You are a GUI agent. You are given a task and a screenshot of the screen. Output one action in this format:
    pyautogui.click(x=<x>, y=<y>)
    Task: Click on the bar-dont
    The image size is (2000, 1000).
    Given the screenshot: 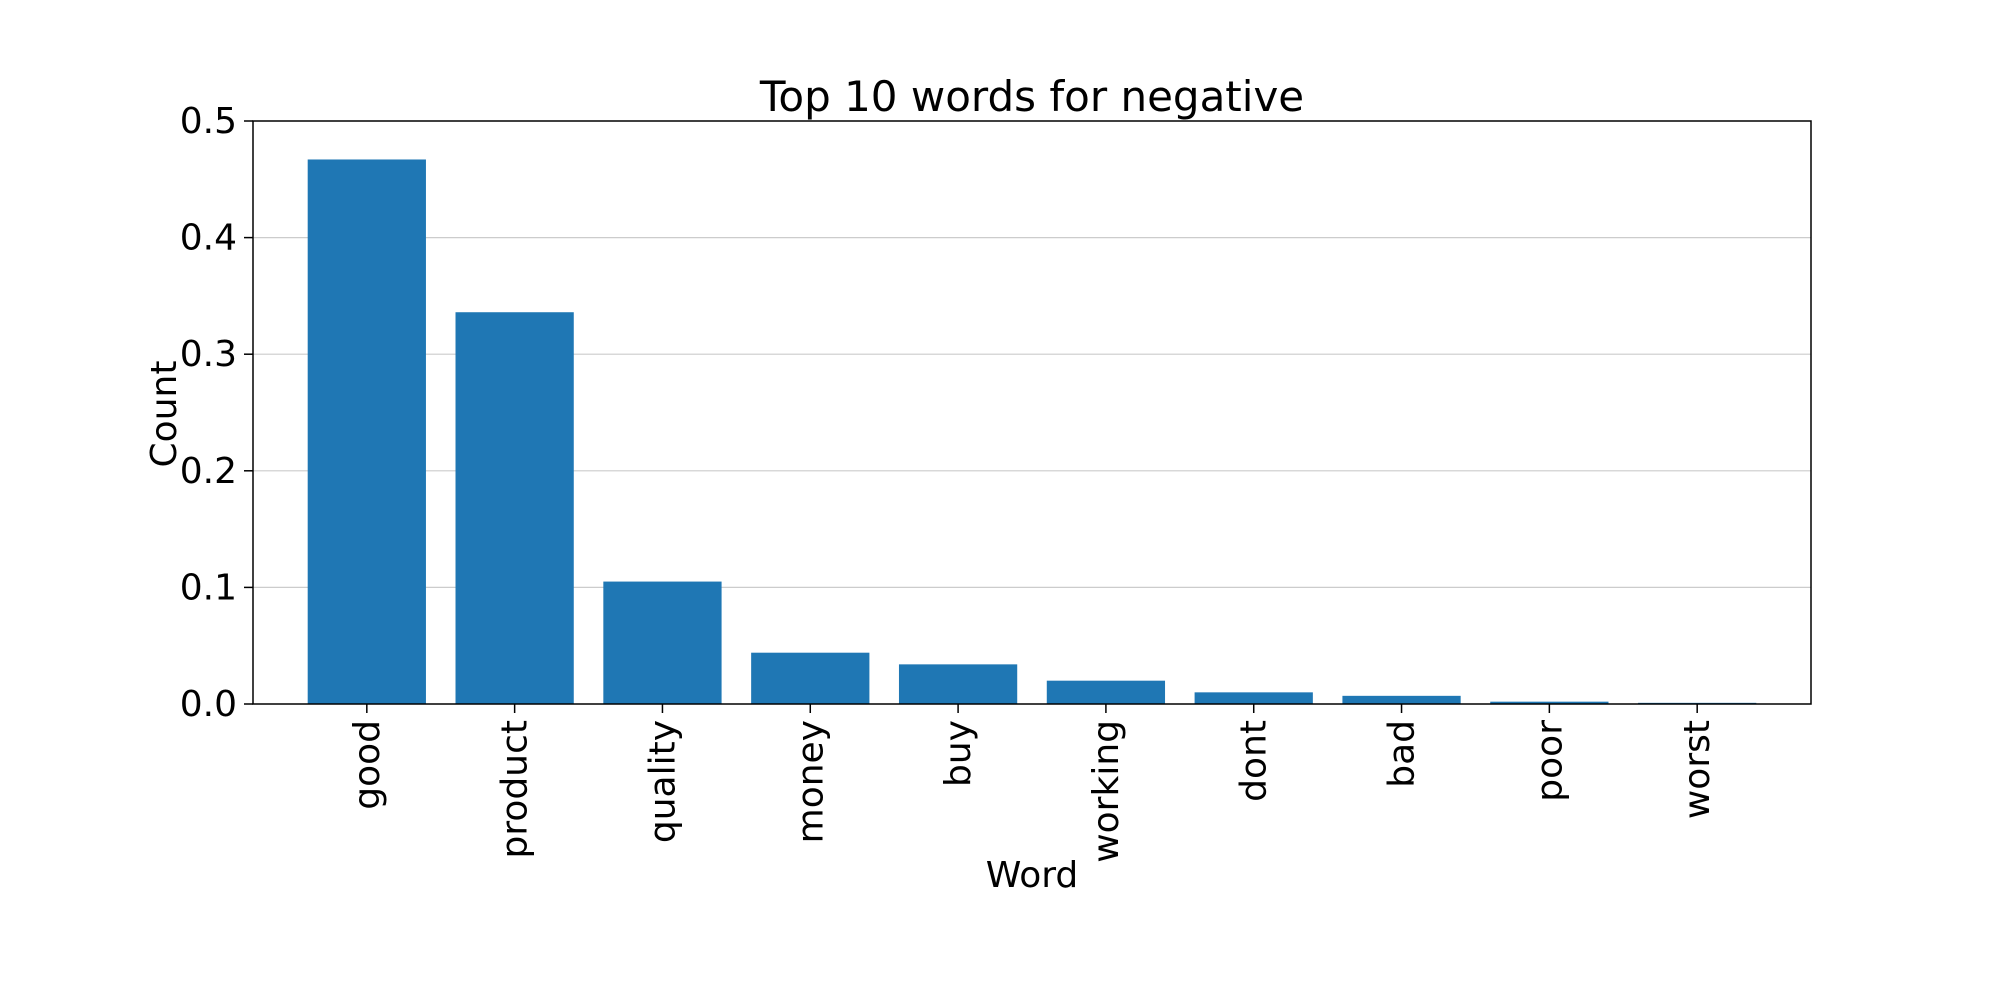 What is the action you would take?
    pyautogui.click(x=1253, y=698)
    